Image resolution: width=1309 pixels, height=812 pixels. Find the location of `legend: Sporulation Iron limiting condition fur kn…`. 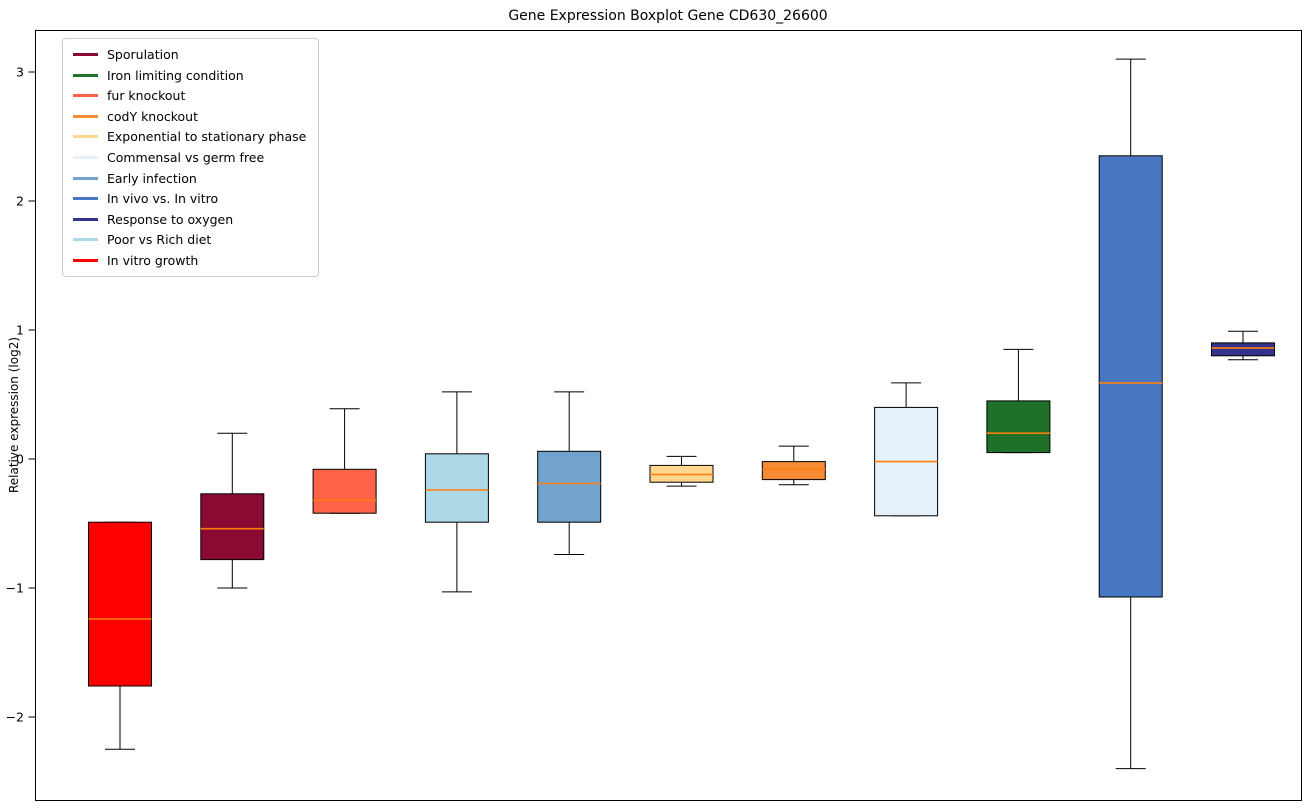

legend: Sporulation Iron limiting condition fur kn… is located at coordinates (191, 157).